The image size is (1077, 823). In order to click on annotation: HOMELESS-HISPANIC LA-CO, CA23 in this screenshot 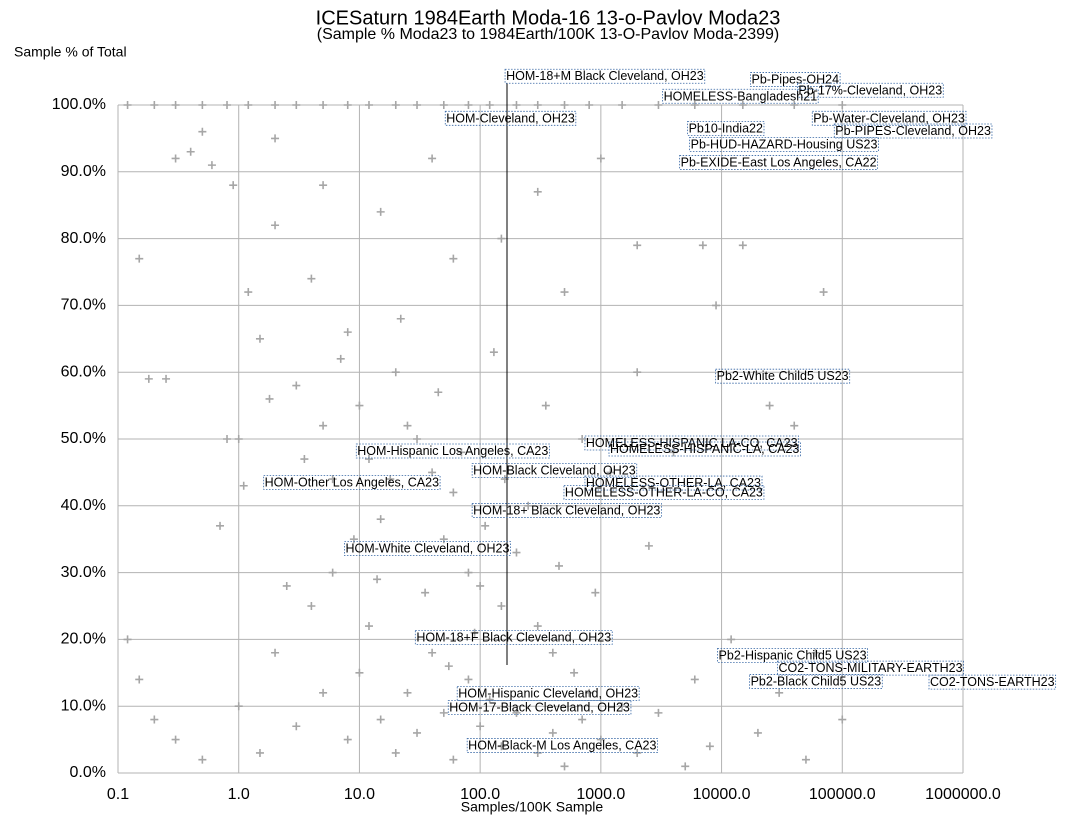, I will do `click(692, 443)`.